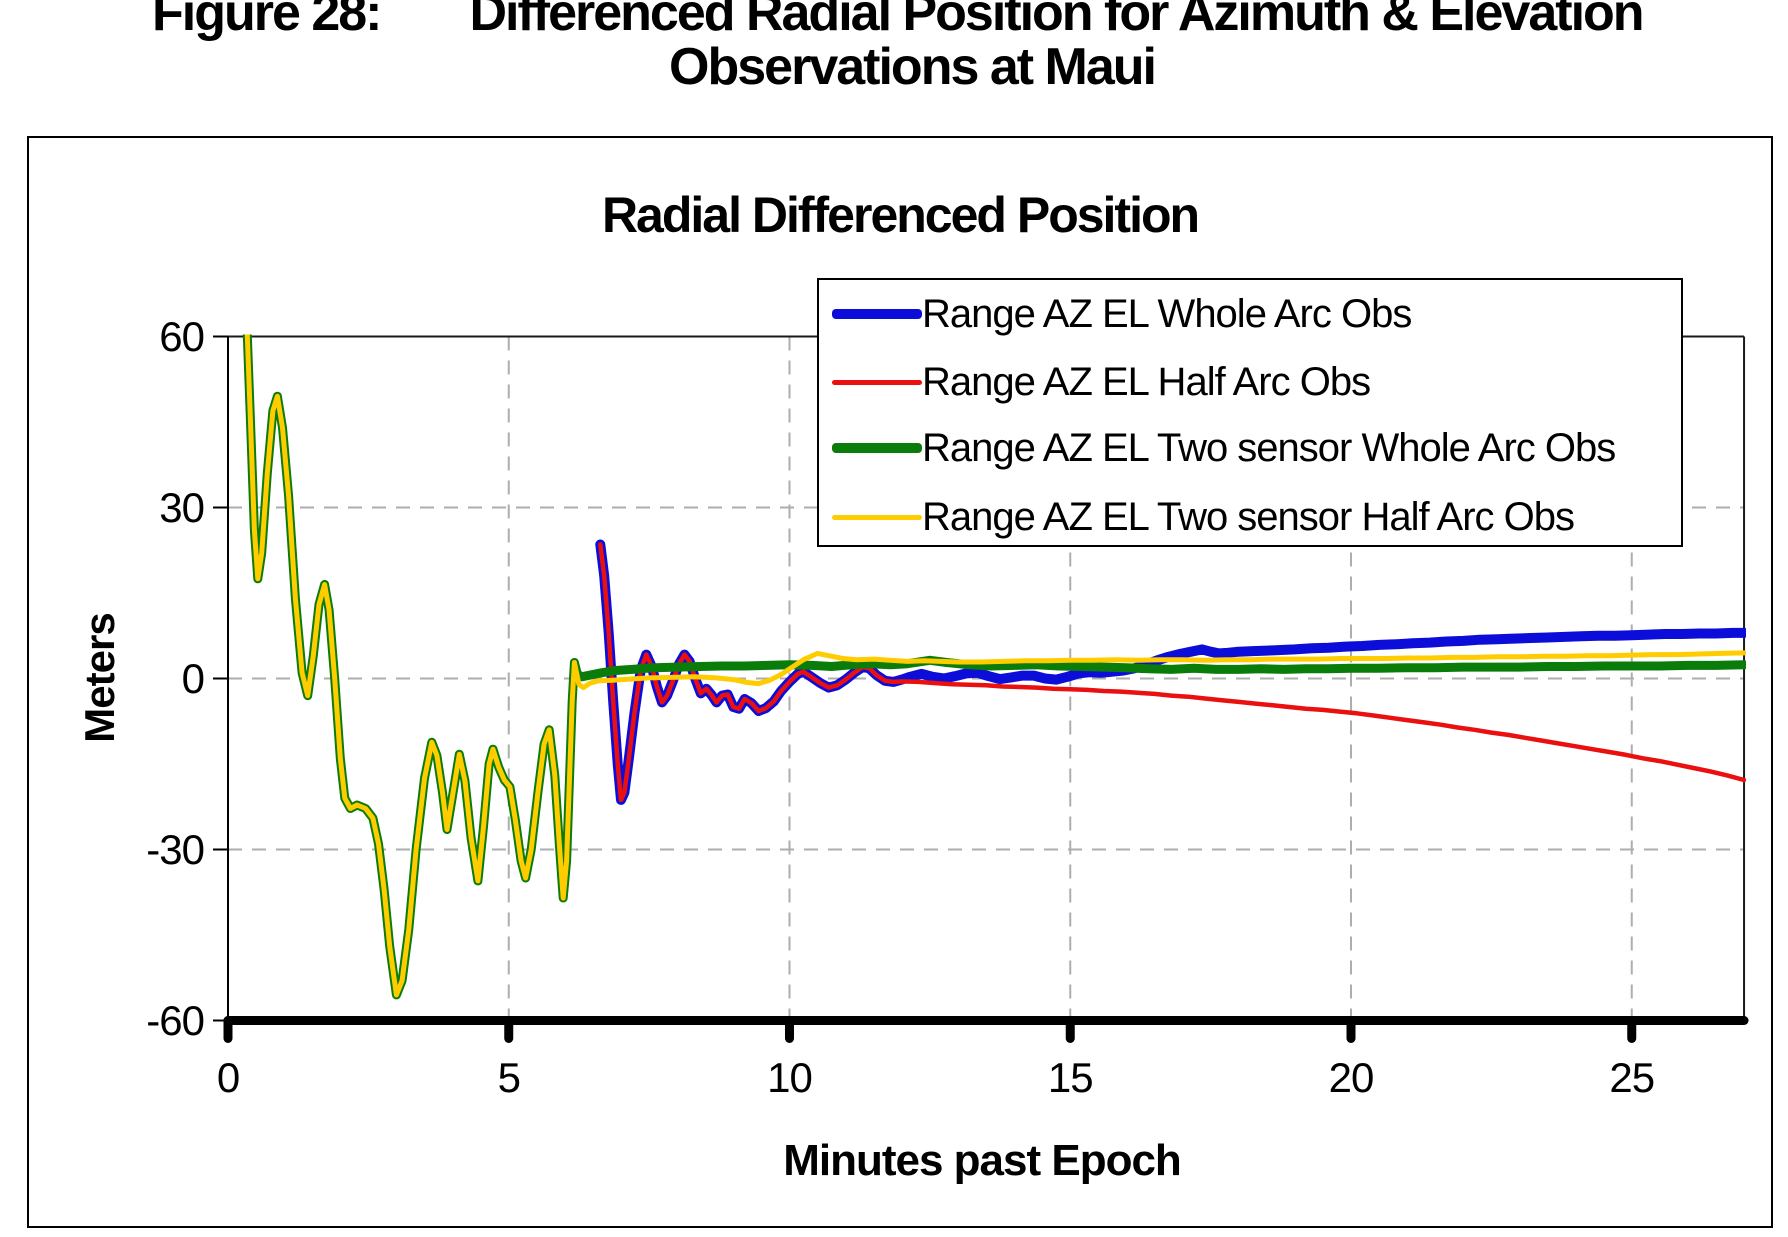 The height and width of the screenshot is (1237, 1788). I want to click on y-tick-label: 30, so click(182, 507).